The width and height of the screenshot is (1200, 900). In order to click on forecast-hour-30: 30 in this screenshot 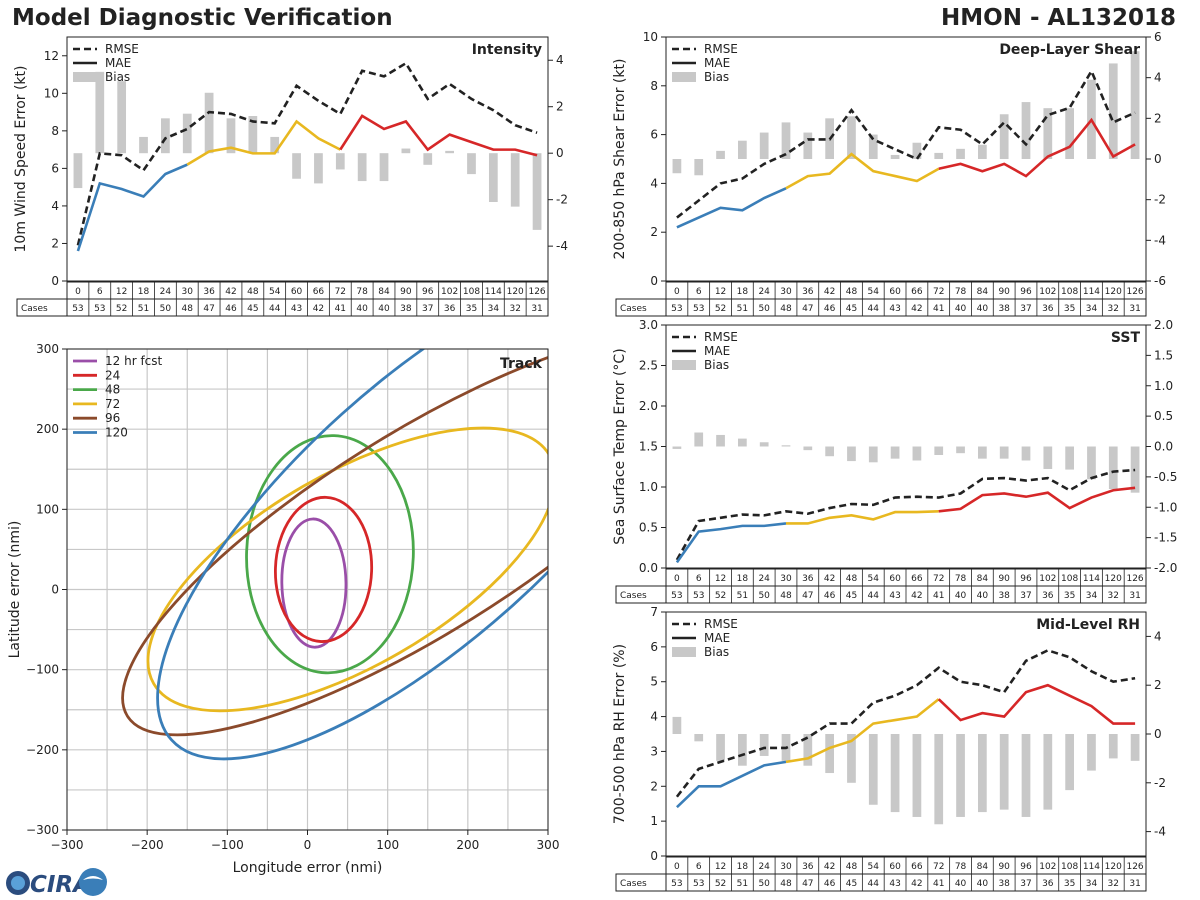, I will do `click(786, 867)`.